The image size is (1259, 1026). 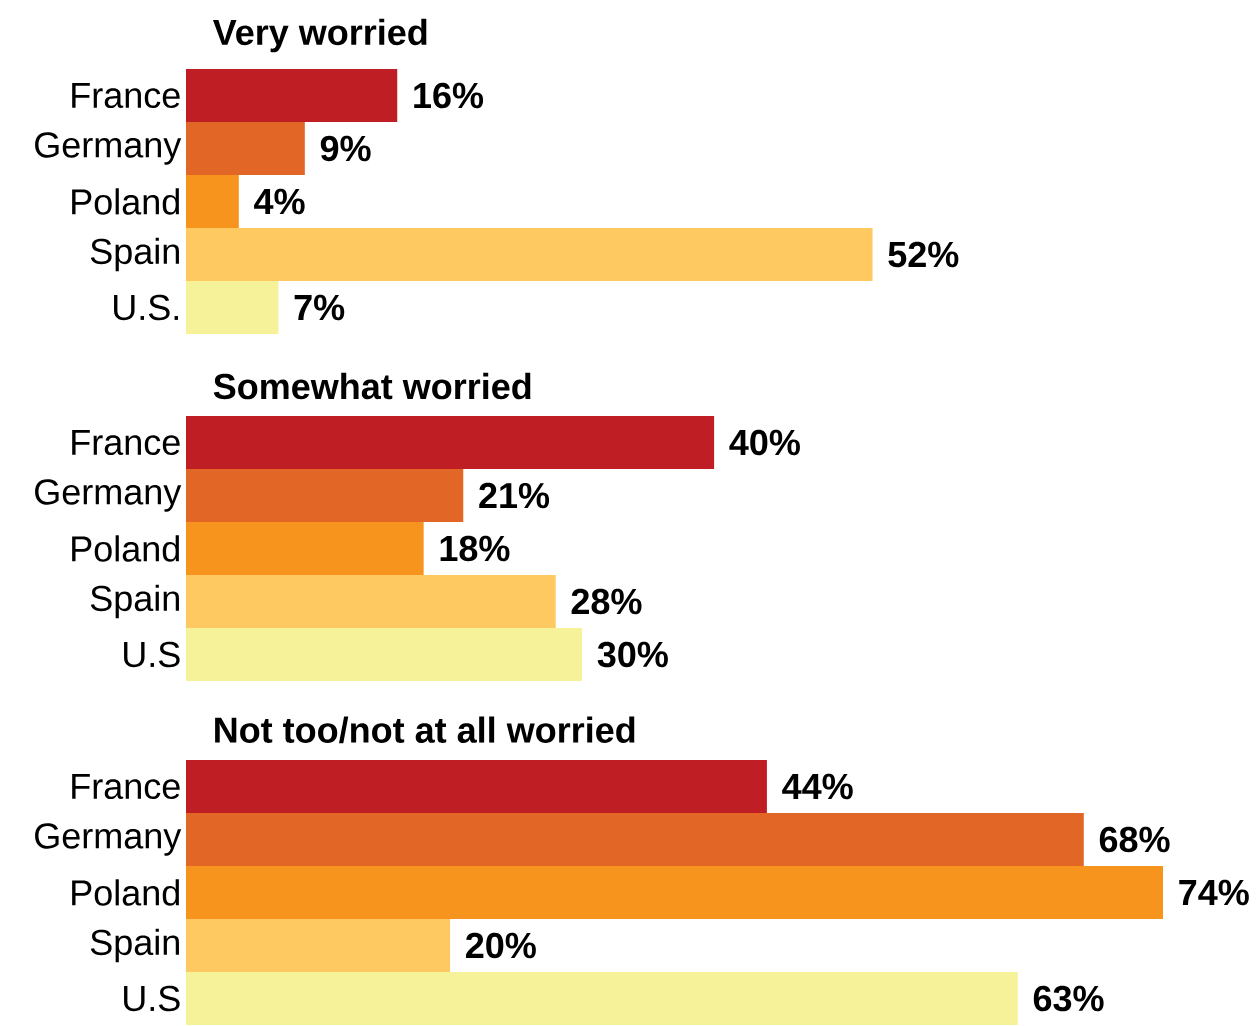 I want to click on data-label: 68%, so click(x=1134, y=839).